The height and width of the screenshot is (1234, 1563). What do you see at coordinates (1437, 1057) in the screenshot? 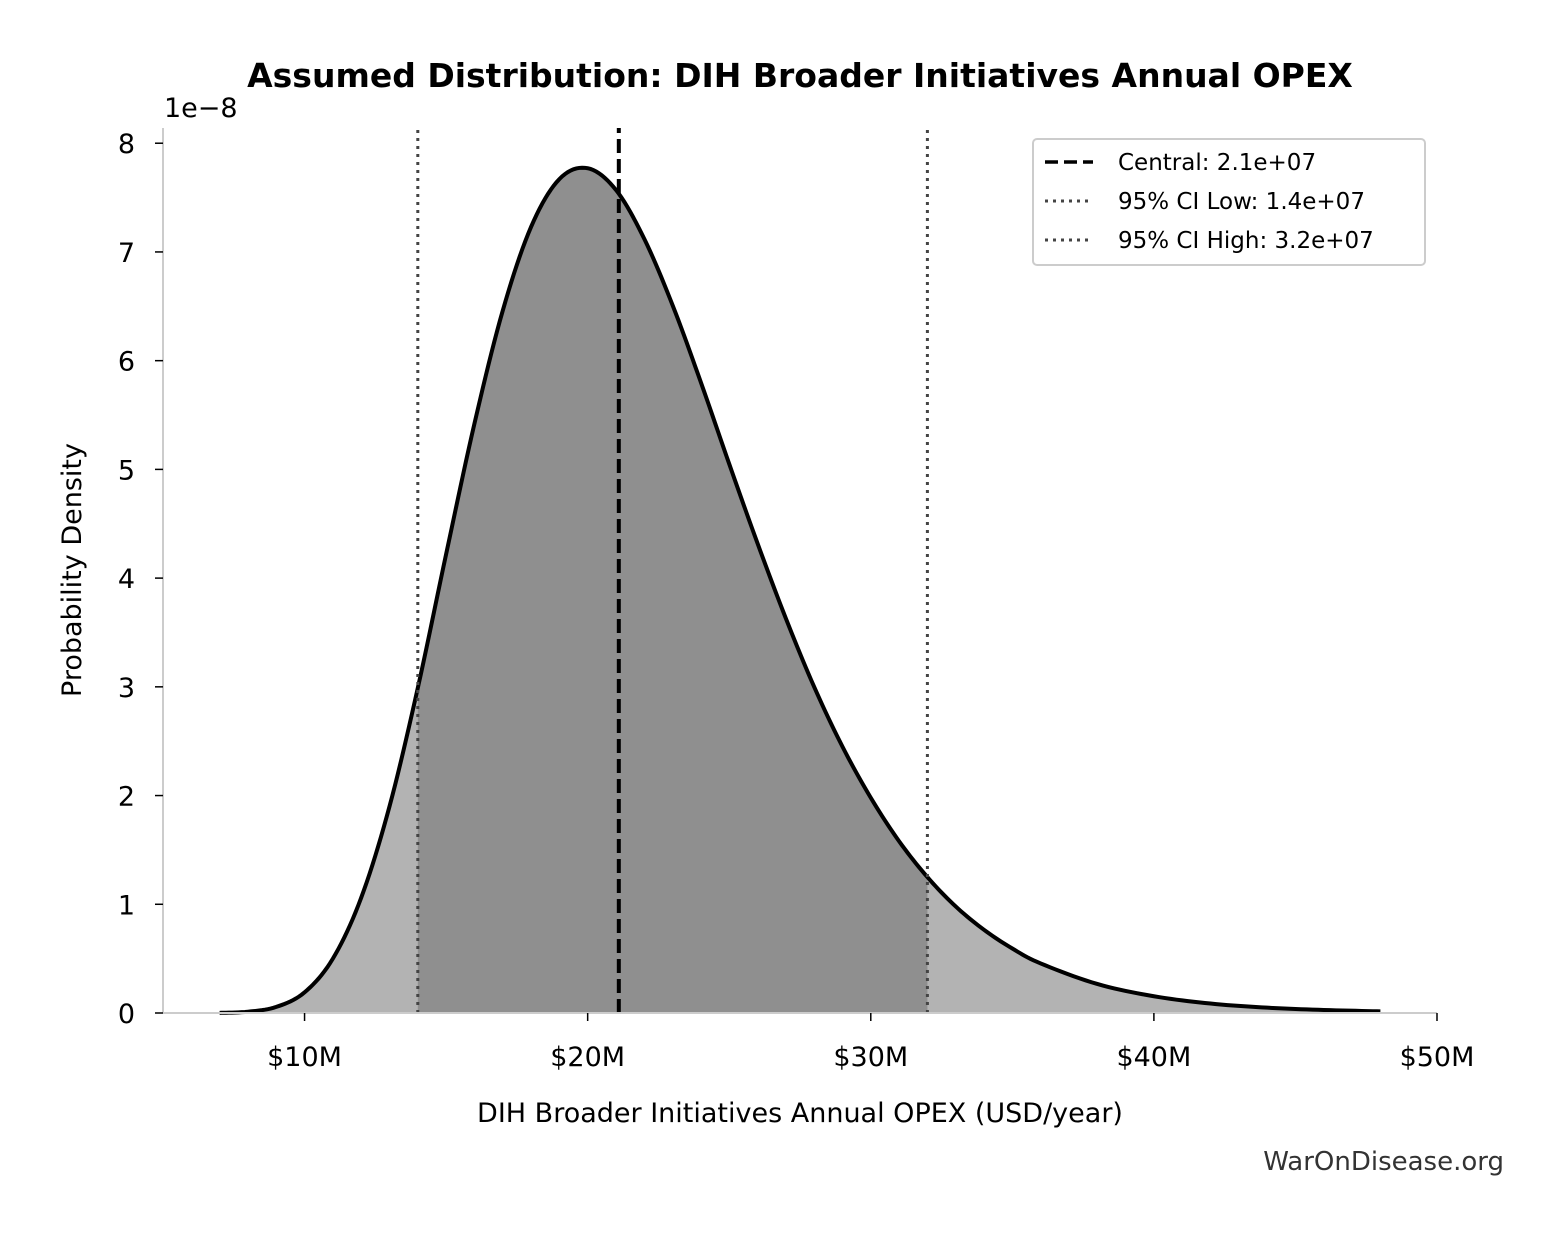
I see `x-tick-label: $50M` at bounding box center [1437, 1057].